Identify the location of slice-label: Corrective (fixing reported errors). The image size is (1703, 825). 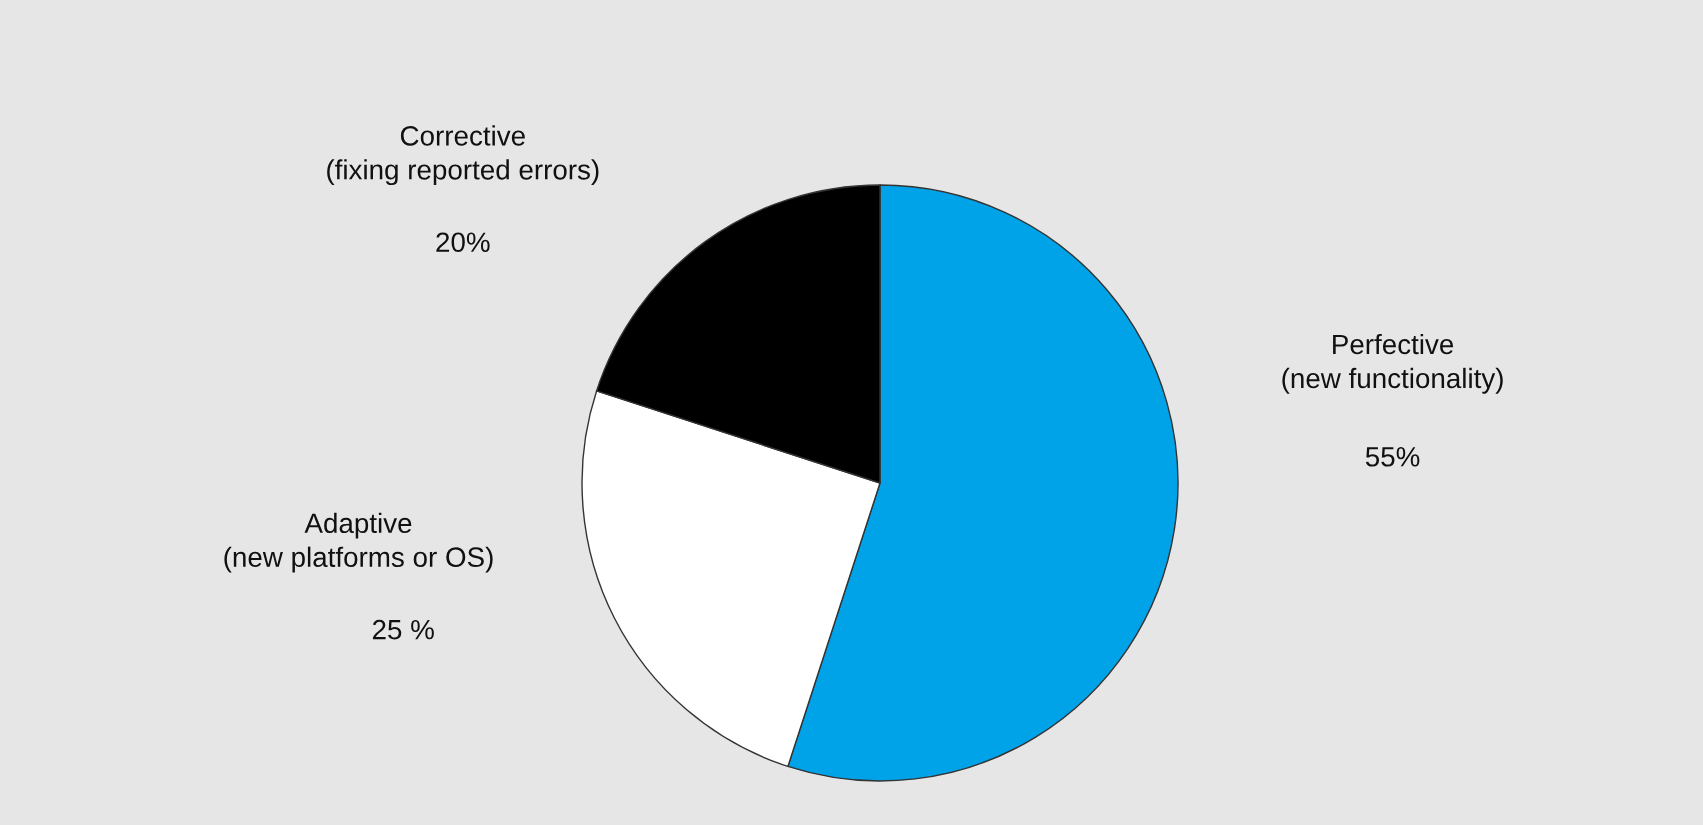
(463, 155).